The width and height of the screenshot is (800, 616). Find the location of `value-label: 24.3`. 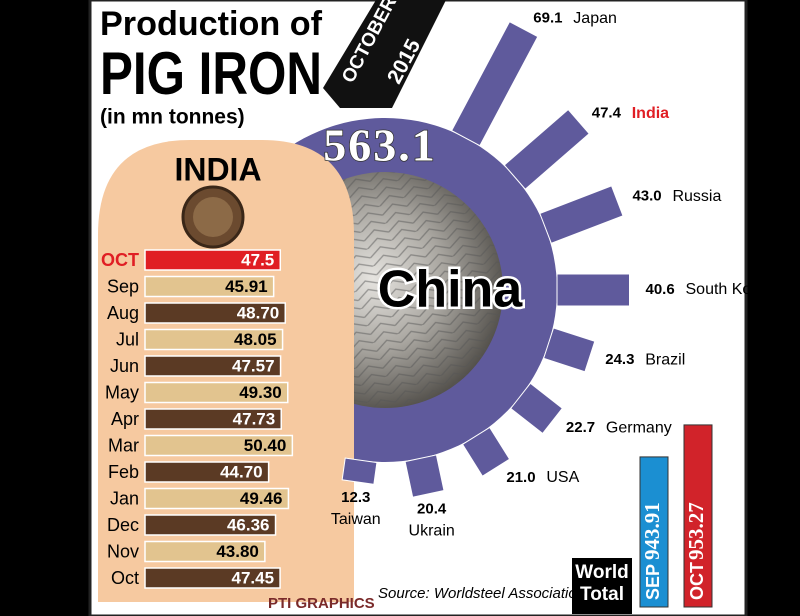

value-label: 24.3 is located at coordinates (619, 359).